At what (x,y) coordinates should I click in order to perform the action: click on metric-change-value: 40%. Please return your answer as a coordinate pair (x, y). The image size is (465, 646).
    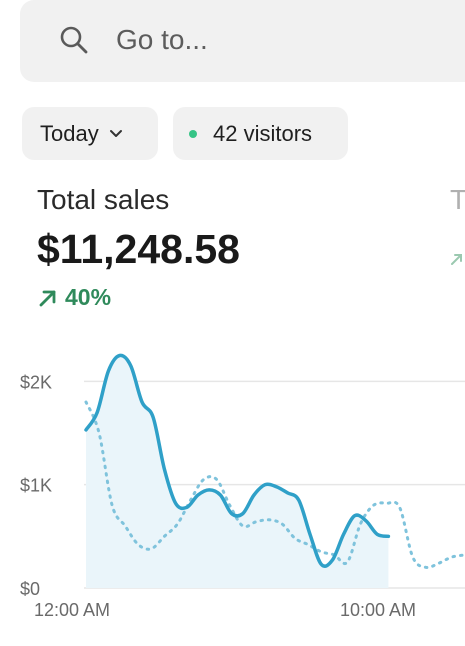
    Looking at the image, I should click on (88, 297).